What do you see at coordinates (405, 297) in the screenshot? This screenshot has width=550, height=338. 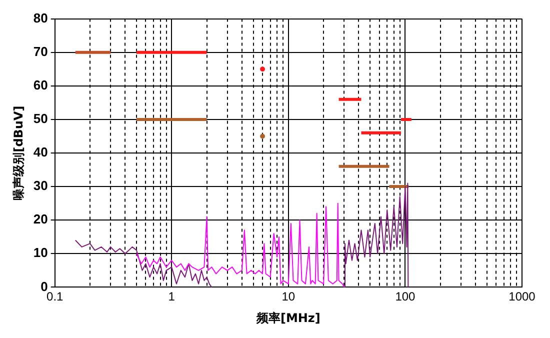 I see `x-tick-label: 100` at bounding box center [405, 297].